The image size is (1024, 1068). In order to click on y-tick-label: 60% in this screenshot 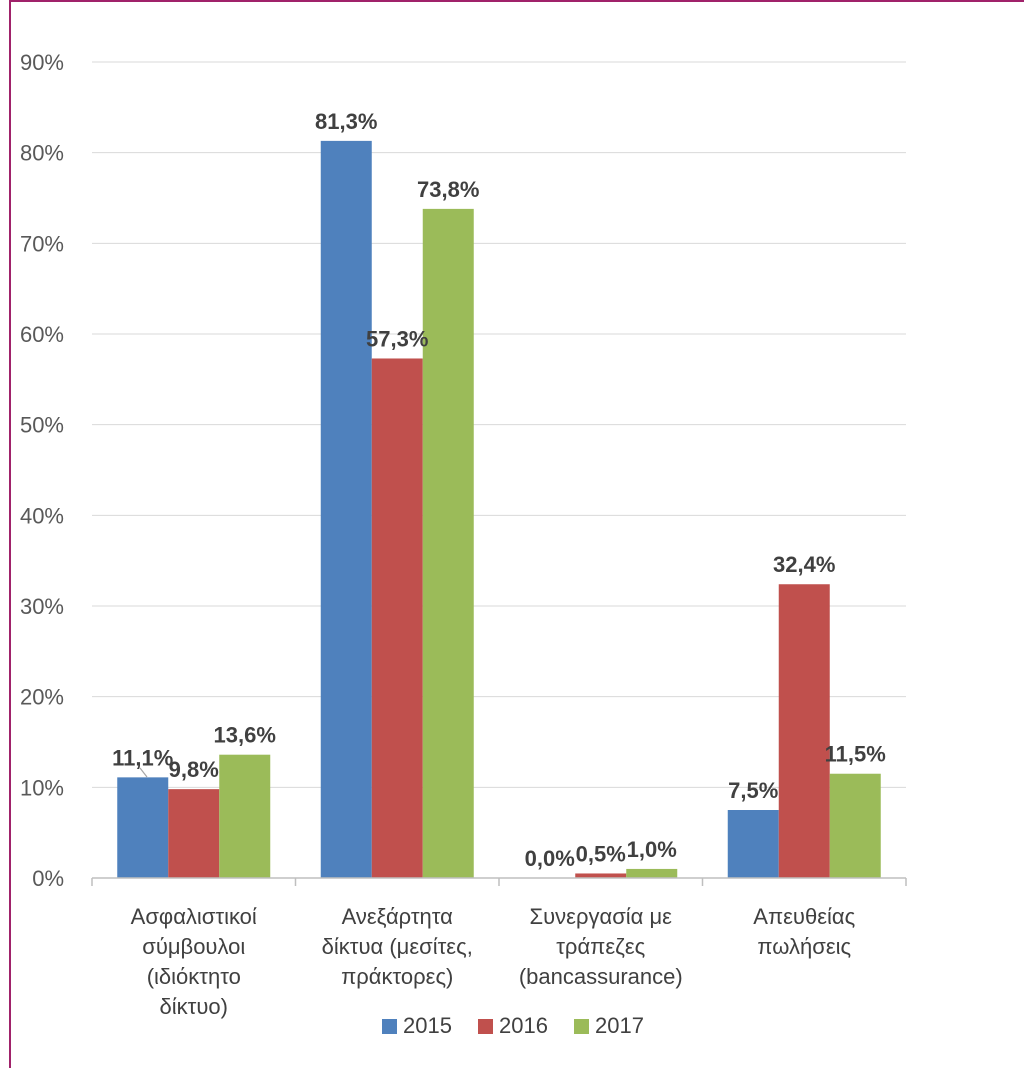, I will do `click(42, 334)`.